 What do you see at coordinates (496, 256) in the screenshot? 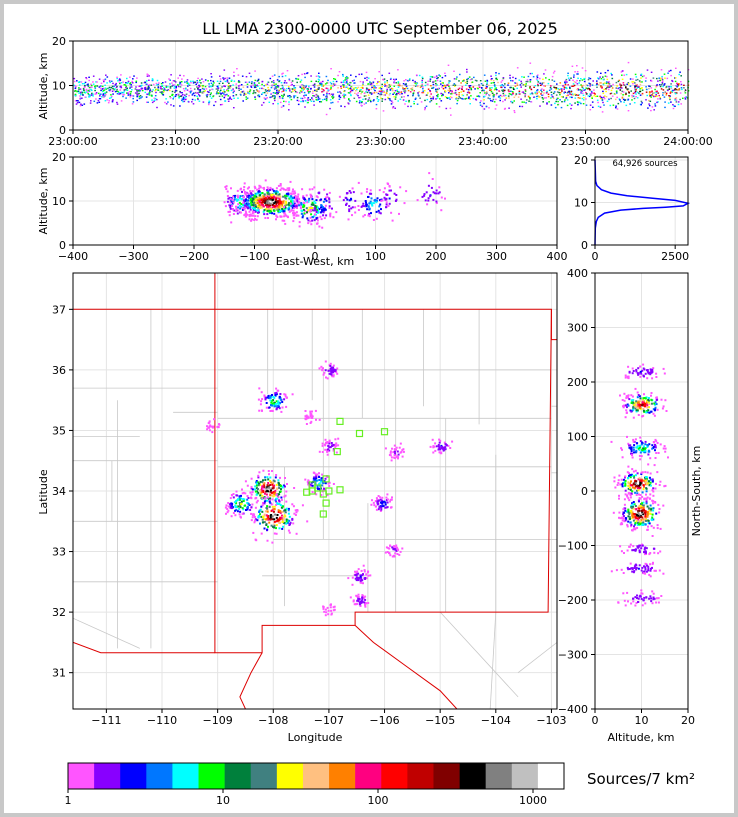
I see `x-tick-label: 300` at bounding box center [496, 256].